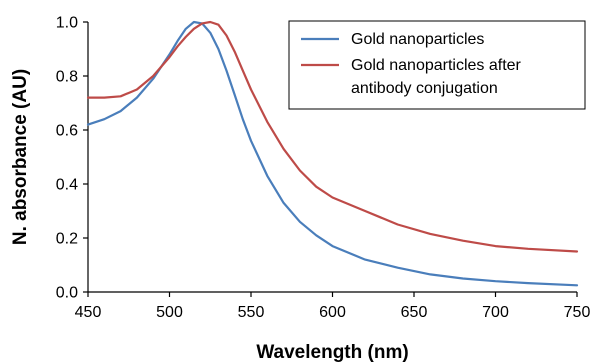 Image resolution: width=595 pixels, height=363 pixels. What do you see at coordinates (88, 312) in the screenshot?
I see `x-tick-label: 450` at bounding box center [88, 312].